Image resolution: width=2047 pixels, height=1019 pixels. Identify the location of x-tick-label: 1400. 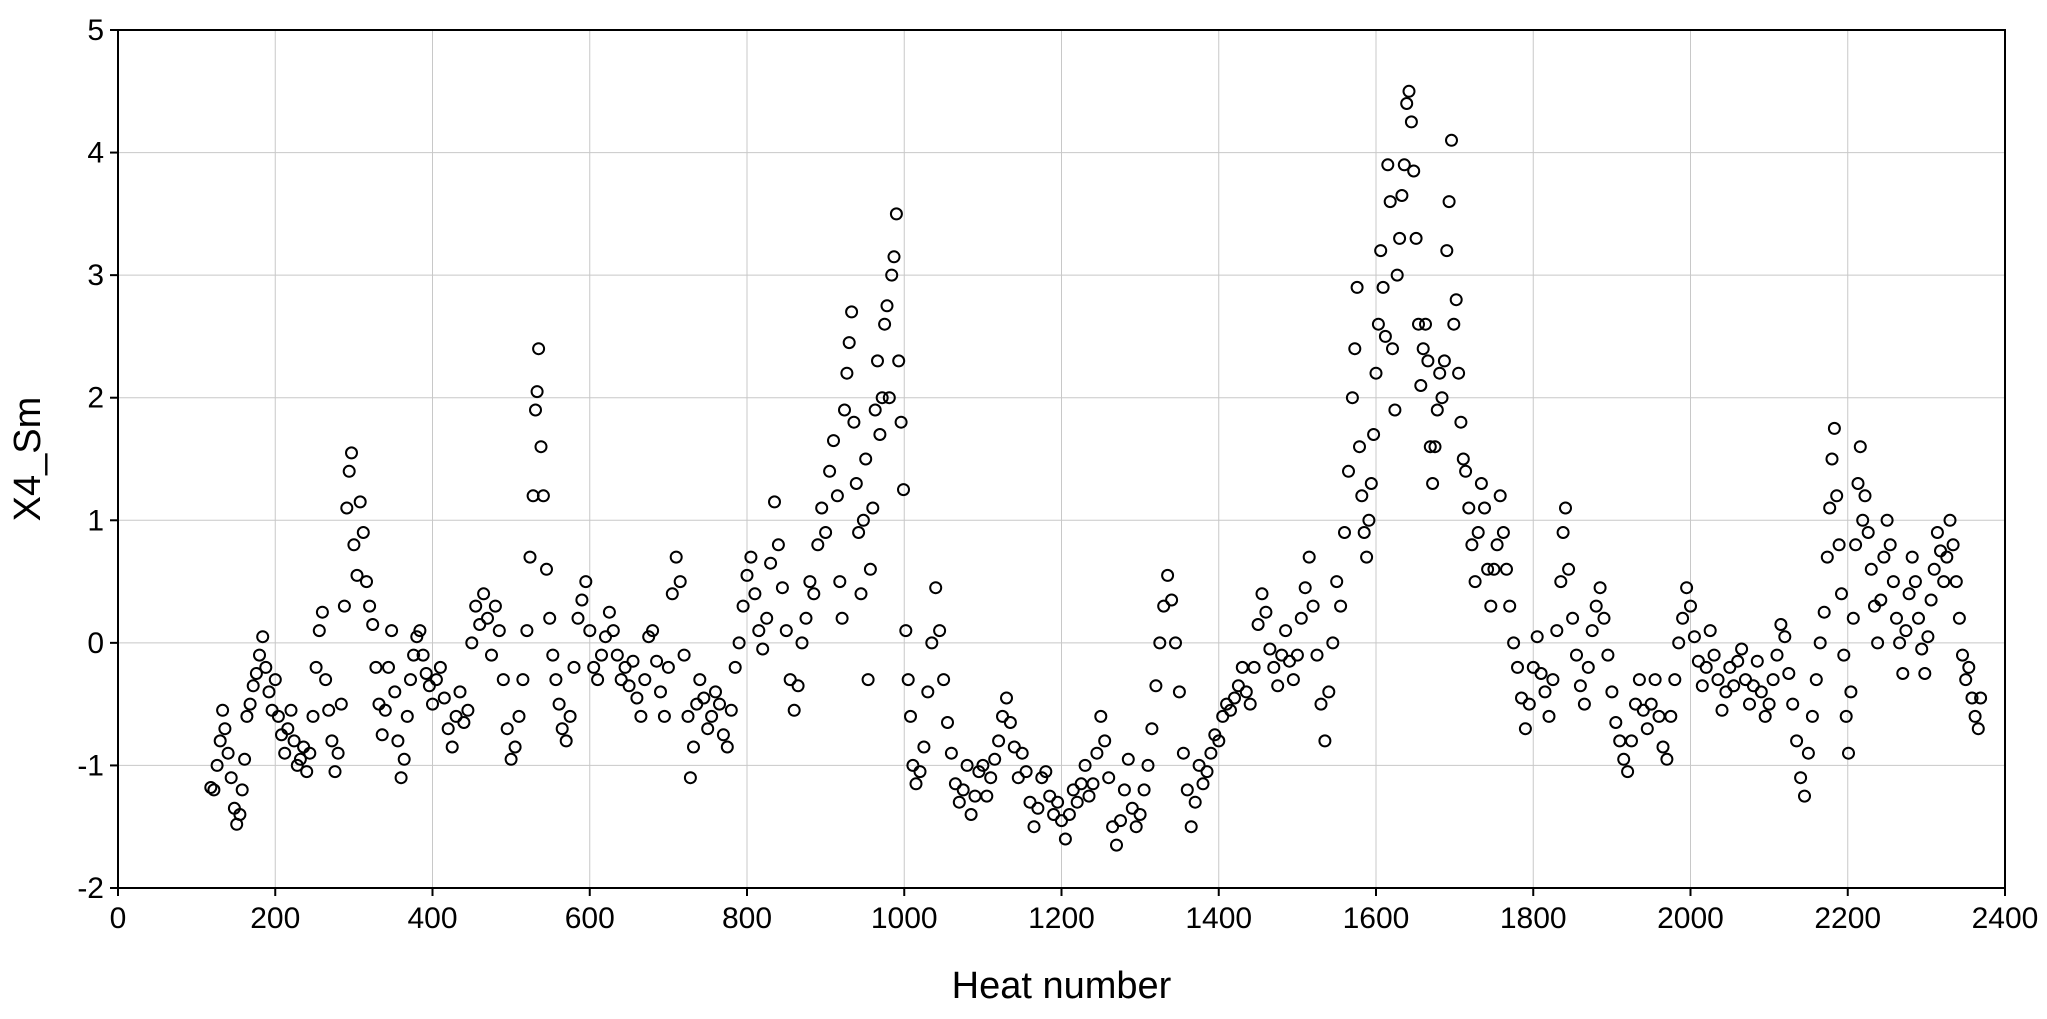
(1218, 918).